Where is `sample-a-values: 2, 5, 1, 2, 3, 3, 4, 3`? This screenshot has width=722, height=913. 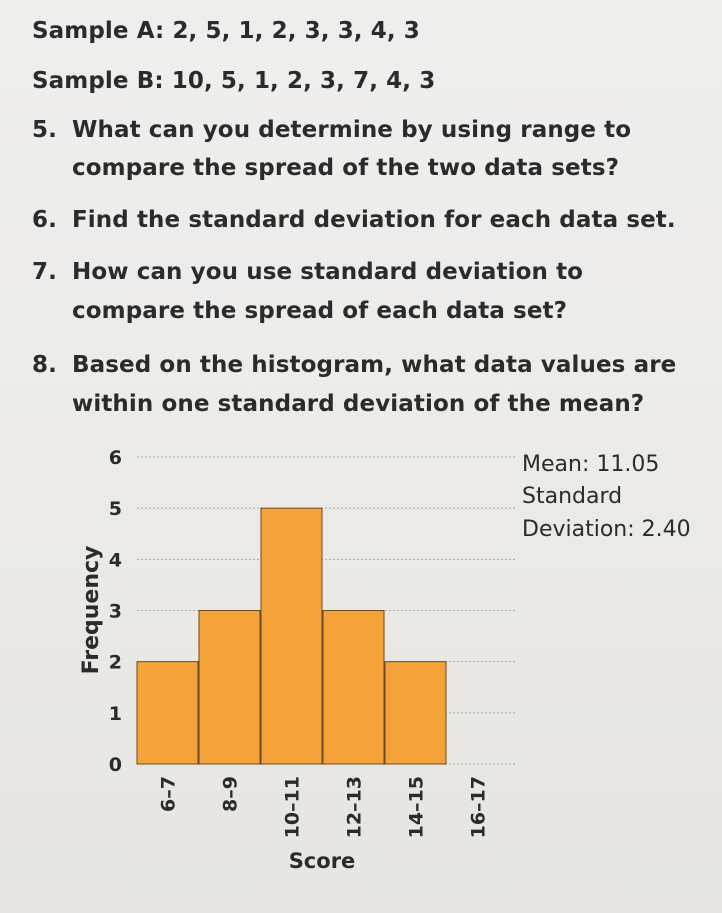 sample-a-values: 2, 5, 1, 2, 3, 3, 4, 3 is located at coordinates (296, 31).